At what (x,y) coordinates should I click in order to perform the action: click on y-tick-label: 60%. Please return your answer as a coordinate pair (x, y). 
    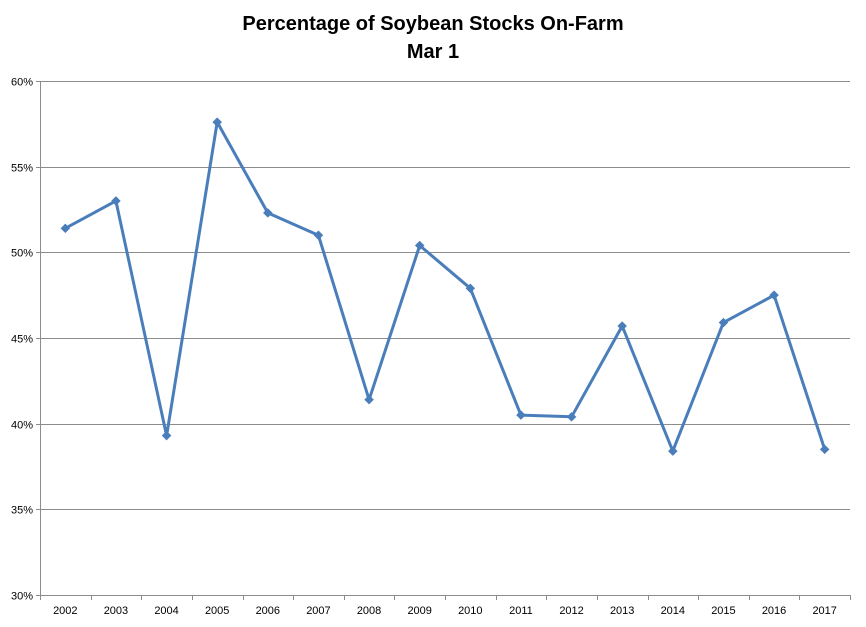
    Looking at the image, I should click on (22, 83).